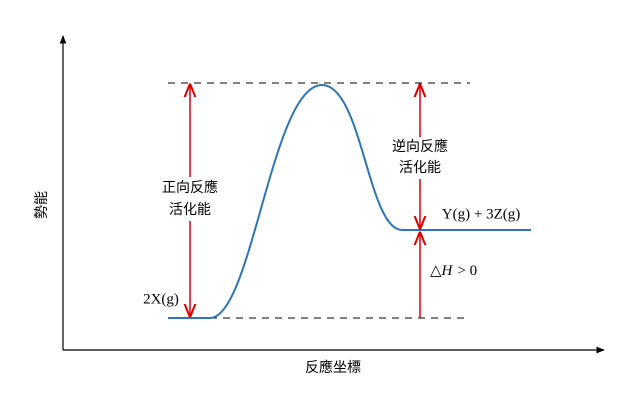 The height and width of the screenshot is (400, 640). What do you see at coordinates (420, 168) in the screenshot?
I see `reverse-label: 活化能` at bounding box center [420, 168].